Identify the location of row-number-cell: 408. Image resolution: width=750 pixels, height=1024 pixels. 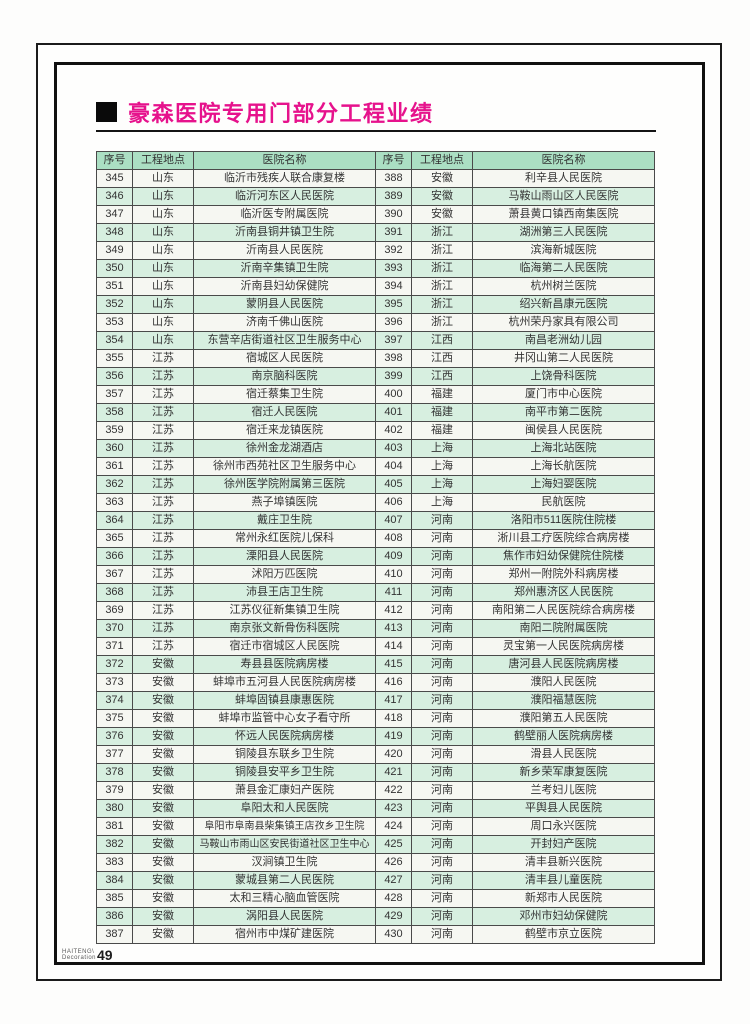
(393, 538).